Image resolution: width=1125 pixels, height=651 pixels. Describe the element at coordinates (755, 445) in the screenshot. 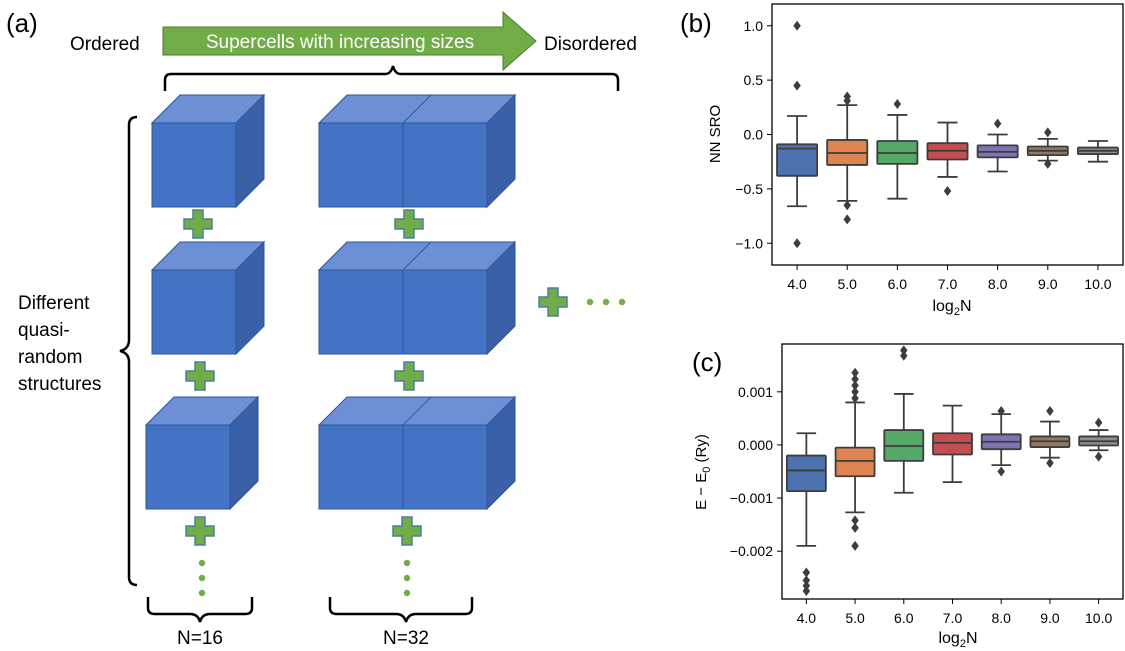

I see `y-tick-label: 0.000` at that location.